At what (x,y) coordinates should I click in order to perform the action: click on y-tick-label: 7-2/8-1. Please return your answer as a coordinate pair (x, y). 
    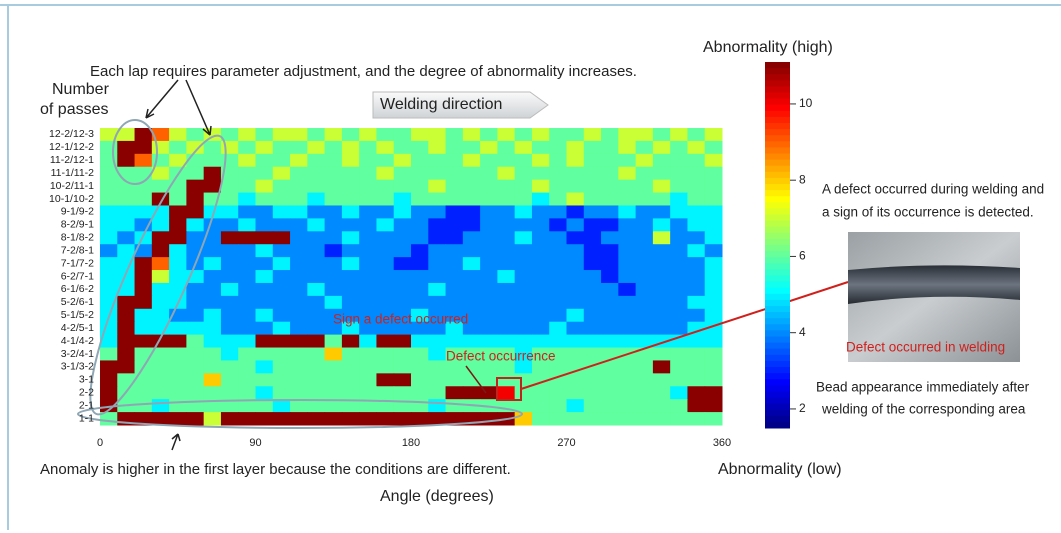
    Looking at the image, I should click on (77, 250).